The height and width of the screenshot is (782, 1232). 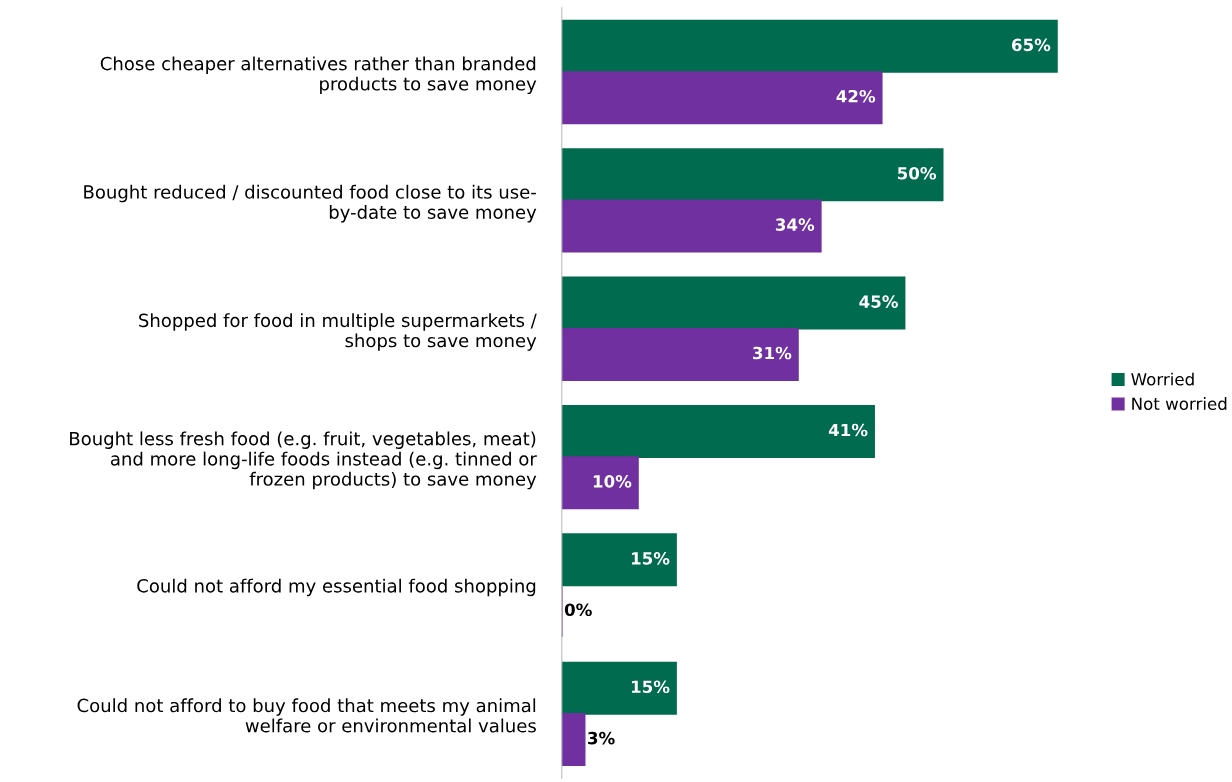 I want to click on data-label: 41%, so click(x=848, y=430).